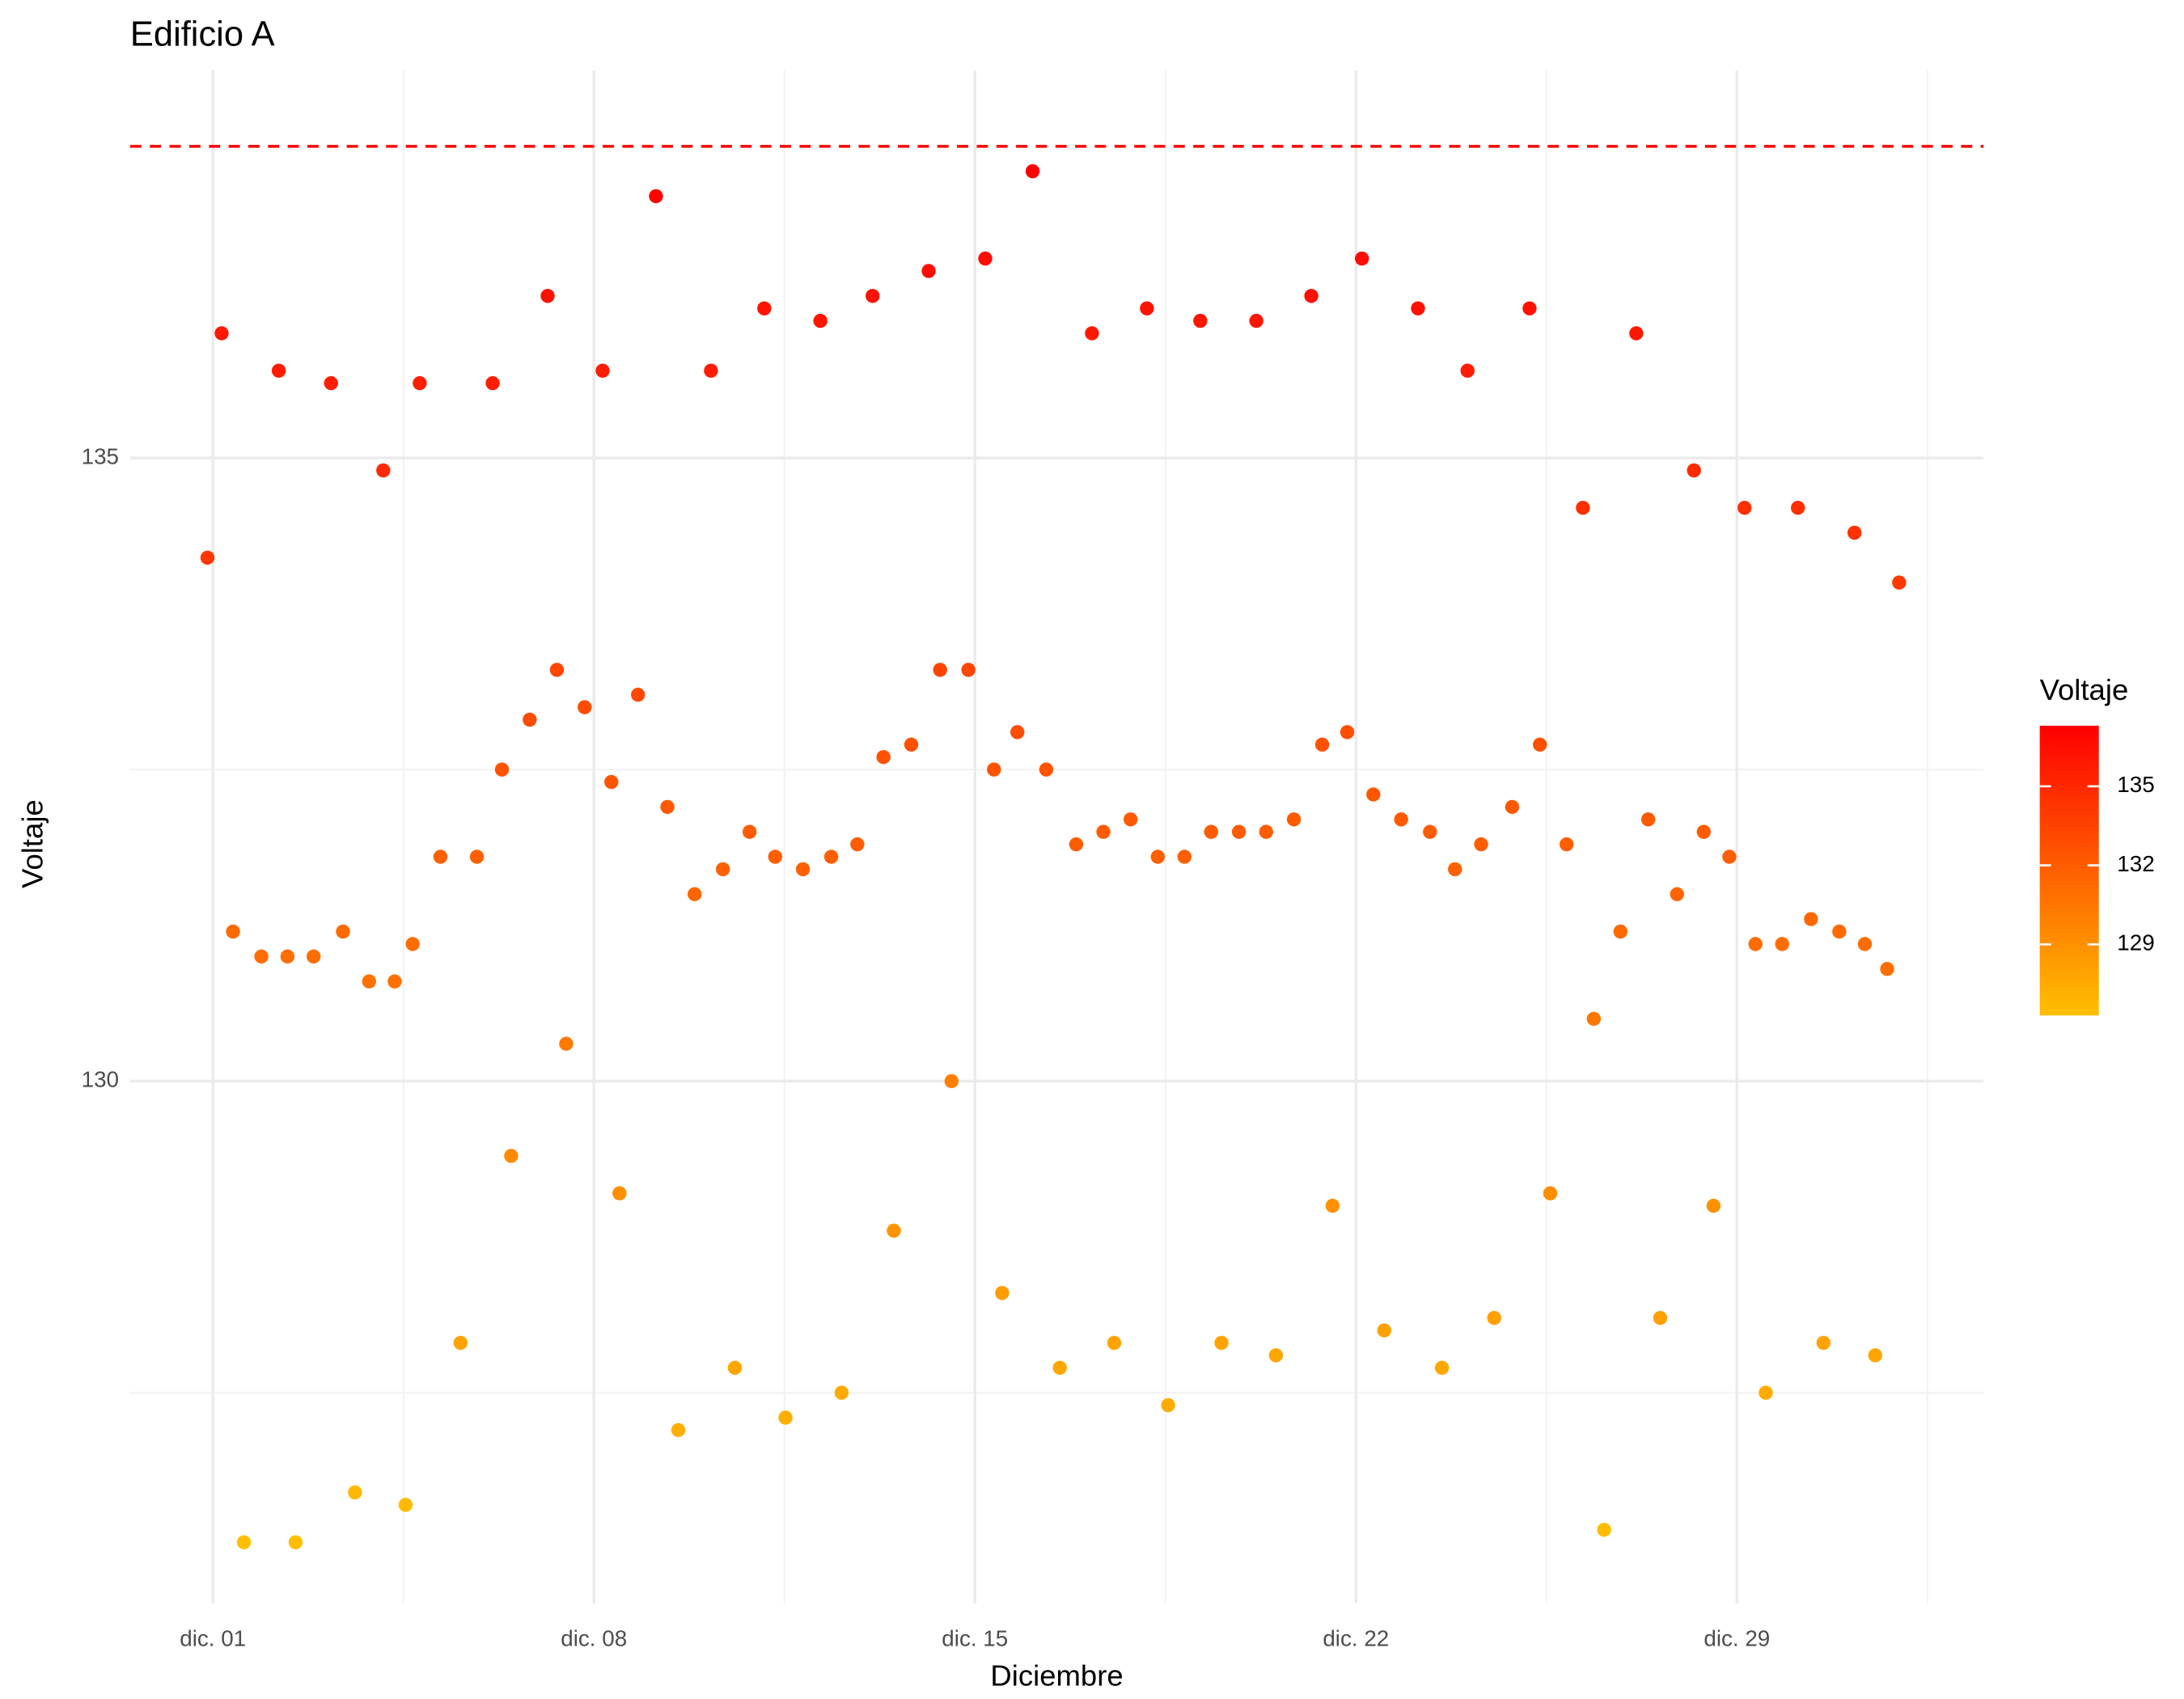 This screenshot has width=2184, height=1699. Describe the element at coordinates (2135, 784) in the screenshot. I see `colorbar-label: 135` at that location.